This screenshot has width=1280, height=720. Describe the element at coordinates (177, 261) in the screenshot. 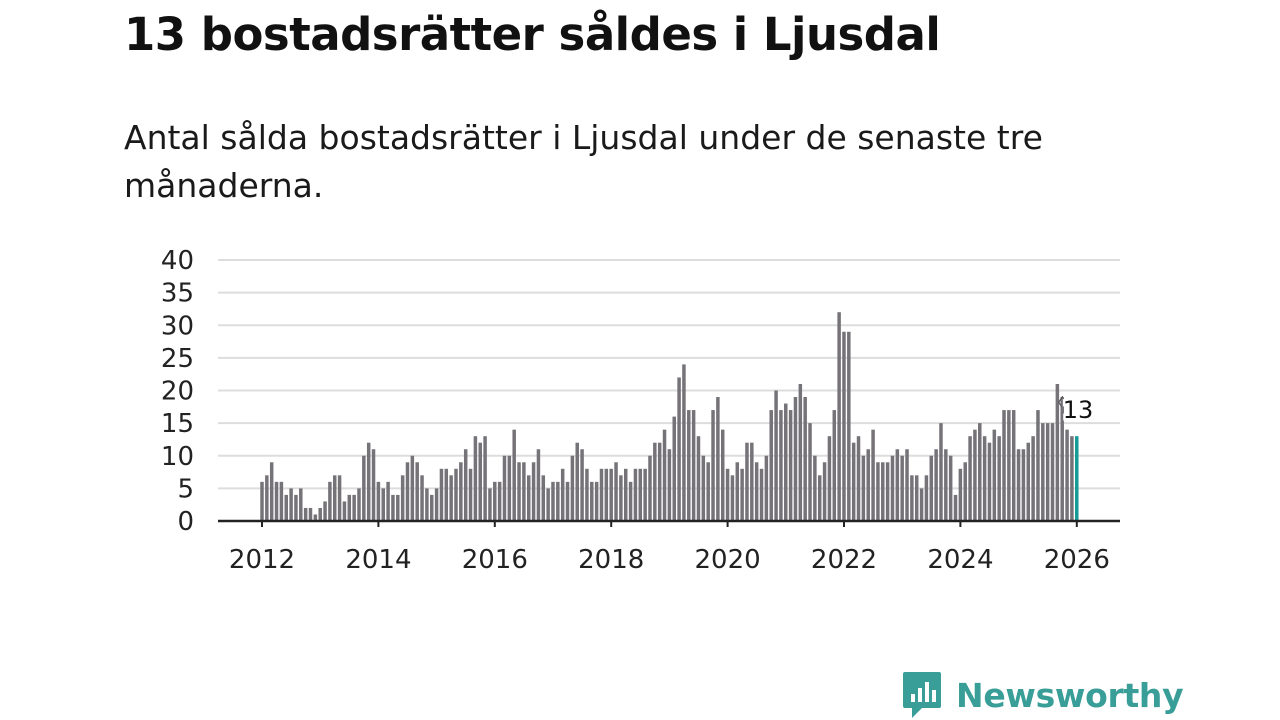

I see `y-tick-label: 40` at that location.